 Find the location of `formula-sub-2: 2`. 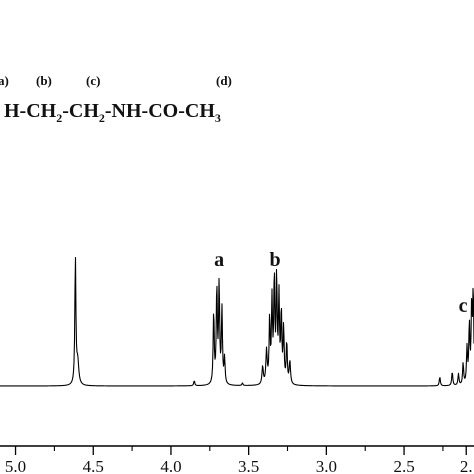

formula-sub-2: 2 is located at coordinates (102, 118).